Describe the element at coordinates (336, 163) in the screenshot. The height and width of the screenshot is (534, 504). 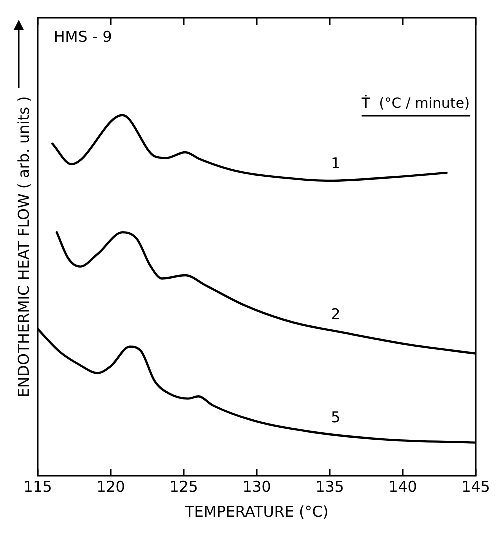
I see `series-label: 1` at that location.